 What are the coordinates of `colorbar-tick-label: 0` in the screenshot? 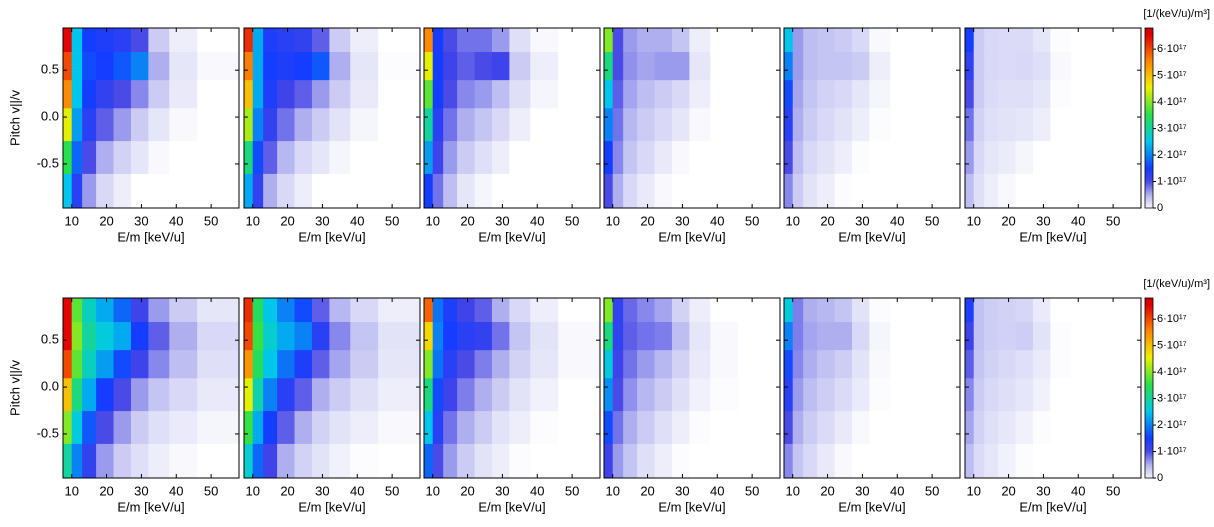 It's located at (1160, 208).